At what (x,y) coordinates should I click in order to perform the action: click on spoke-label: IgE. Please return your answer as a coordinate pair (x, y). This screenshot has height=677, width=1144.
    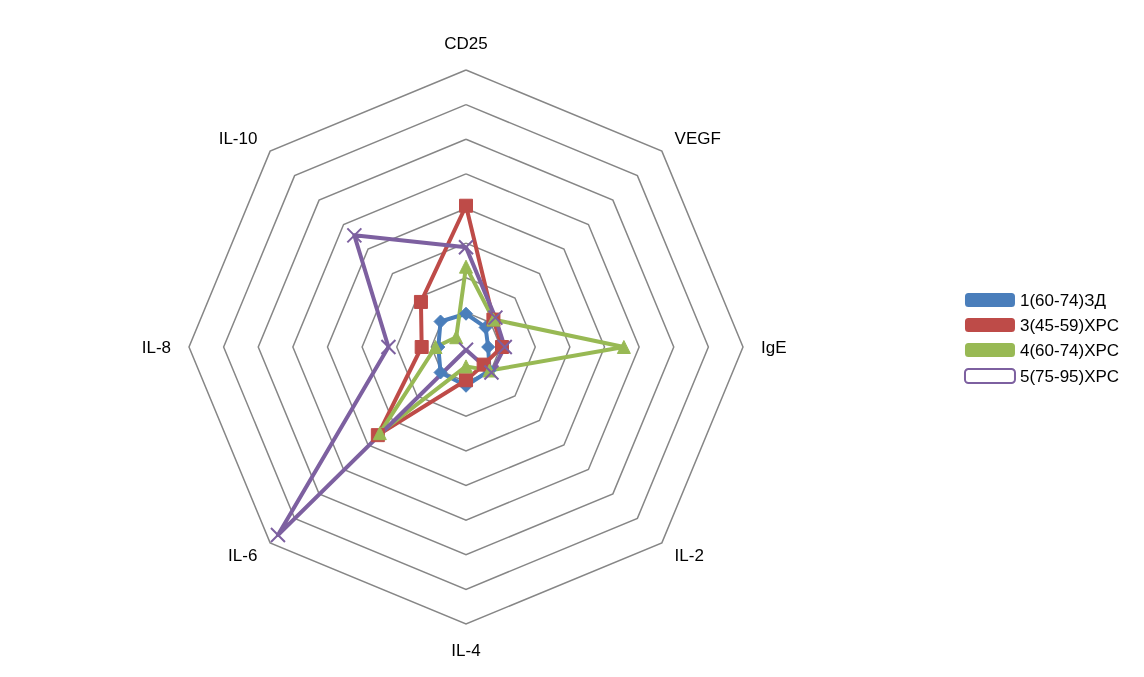
    Looking at the image, I should click on (774, 347).